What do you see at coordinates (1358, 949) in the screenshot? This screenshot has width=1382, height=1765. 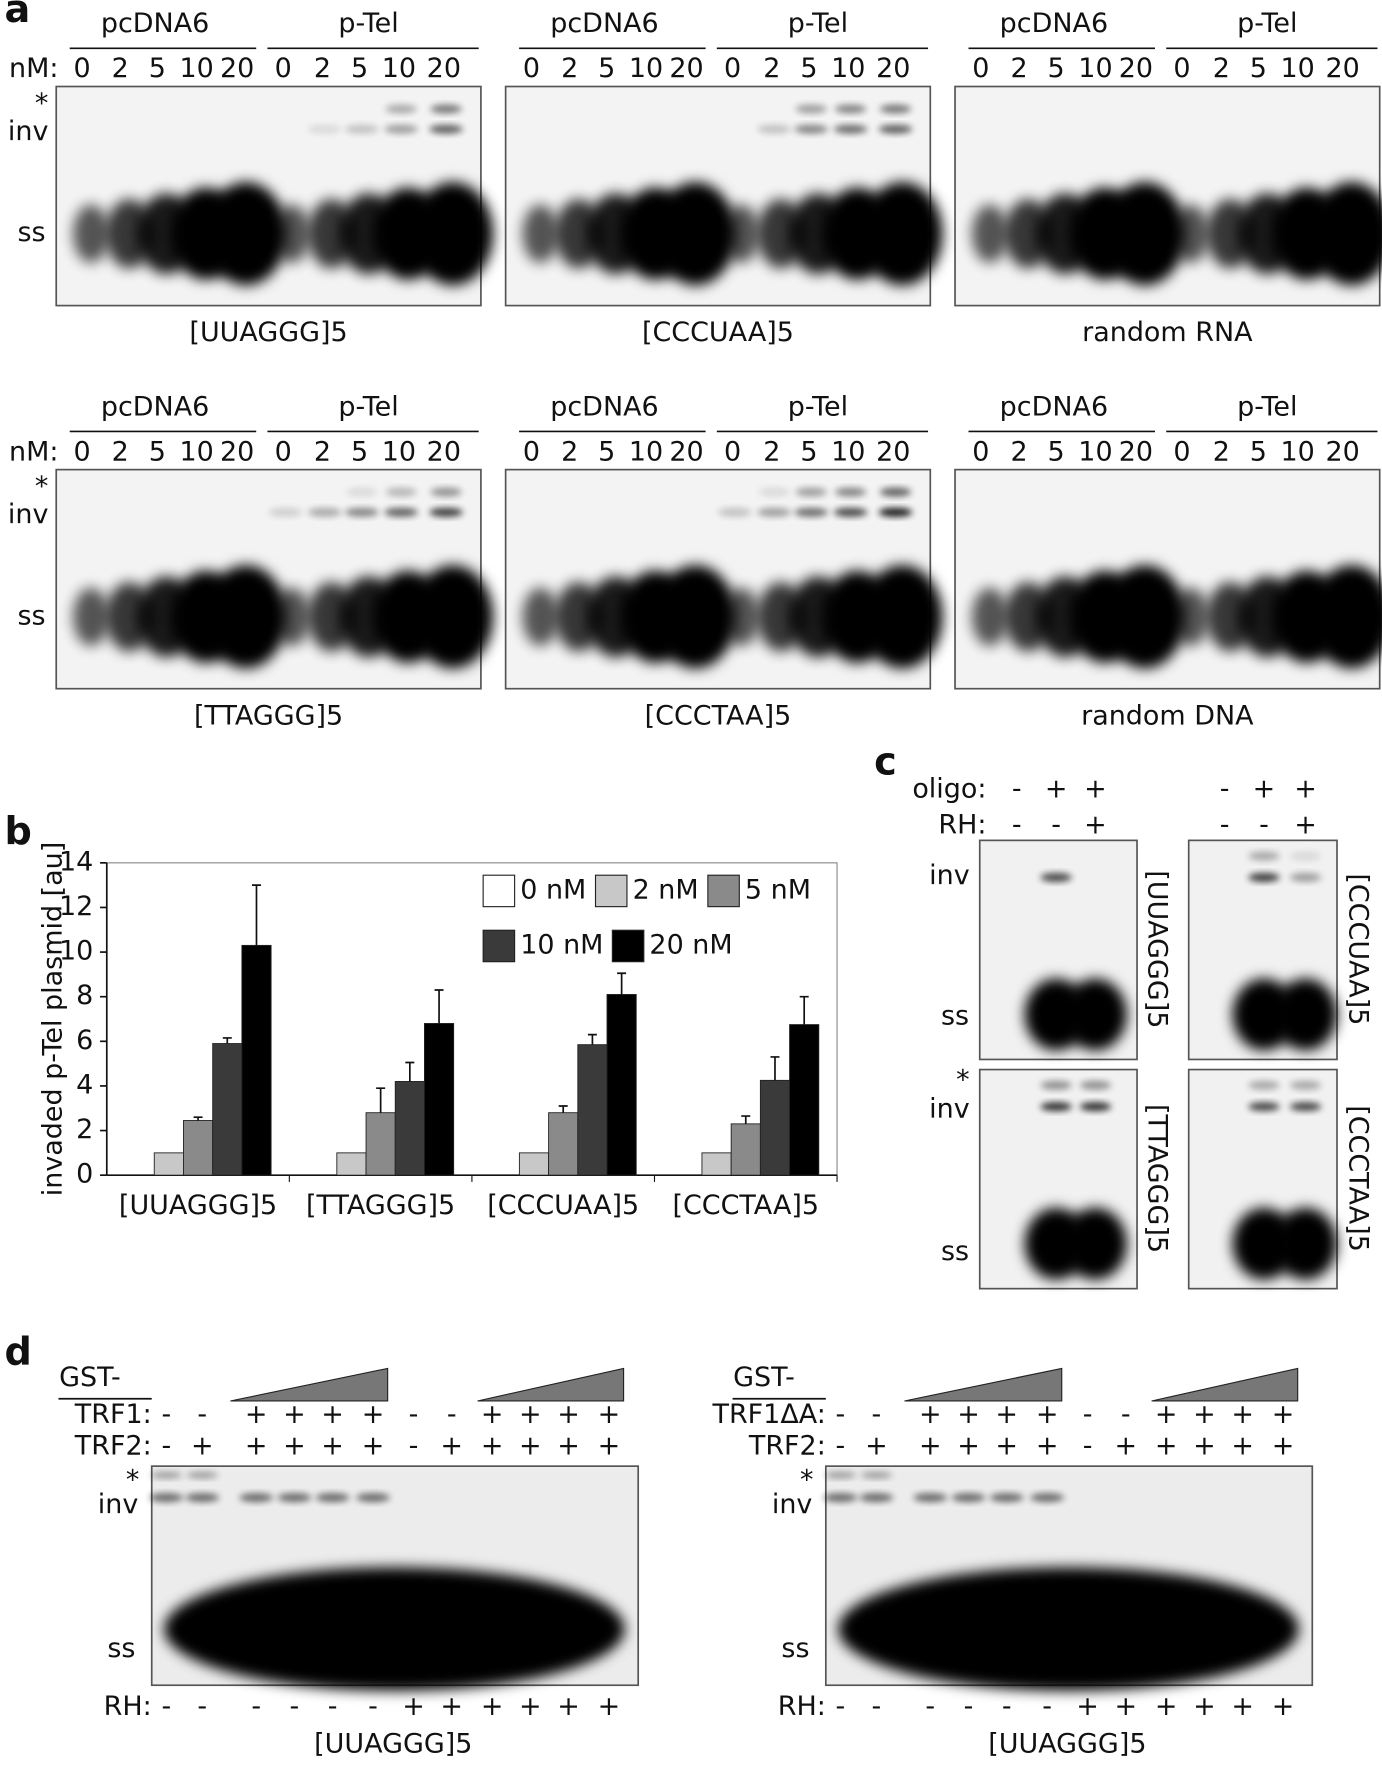 I see `gel-caption: [CCCUAA]5` at bounding box center [1358, 949].